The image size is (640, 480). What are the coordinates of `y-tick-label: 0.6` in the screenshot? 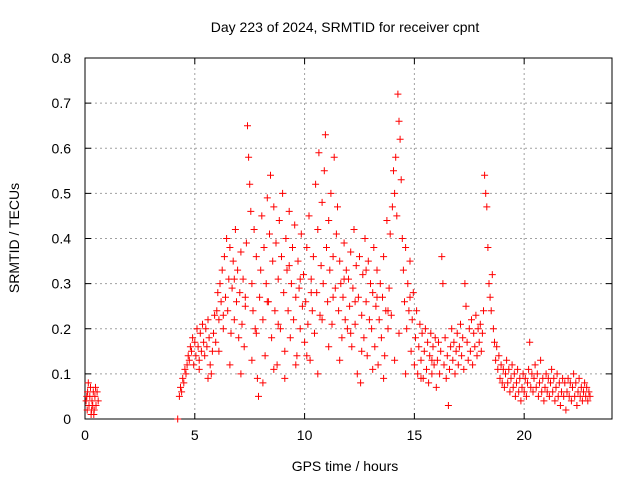 It's located at (62, 148).